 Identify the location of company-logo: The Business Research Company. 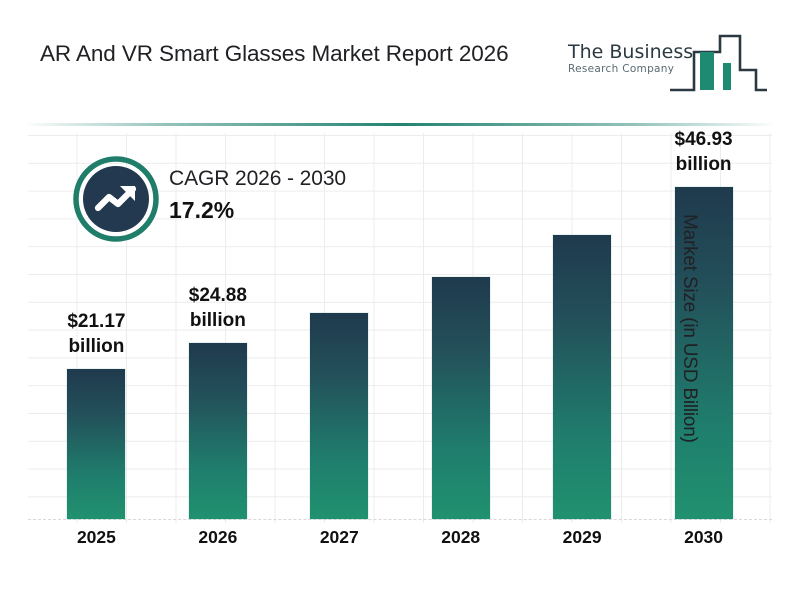
(668, 66).